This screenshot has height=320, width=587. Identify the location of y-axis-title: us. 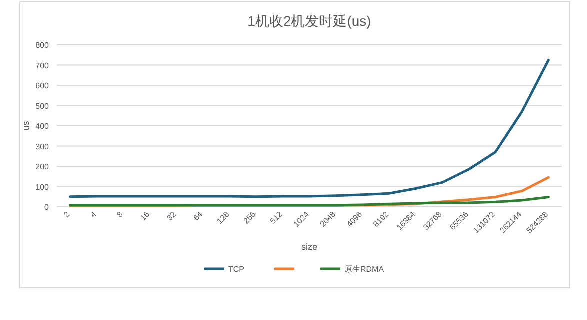
(26, 125).